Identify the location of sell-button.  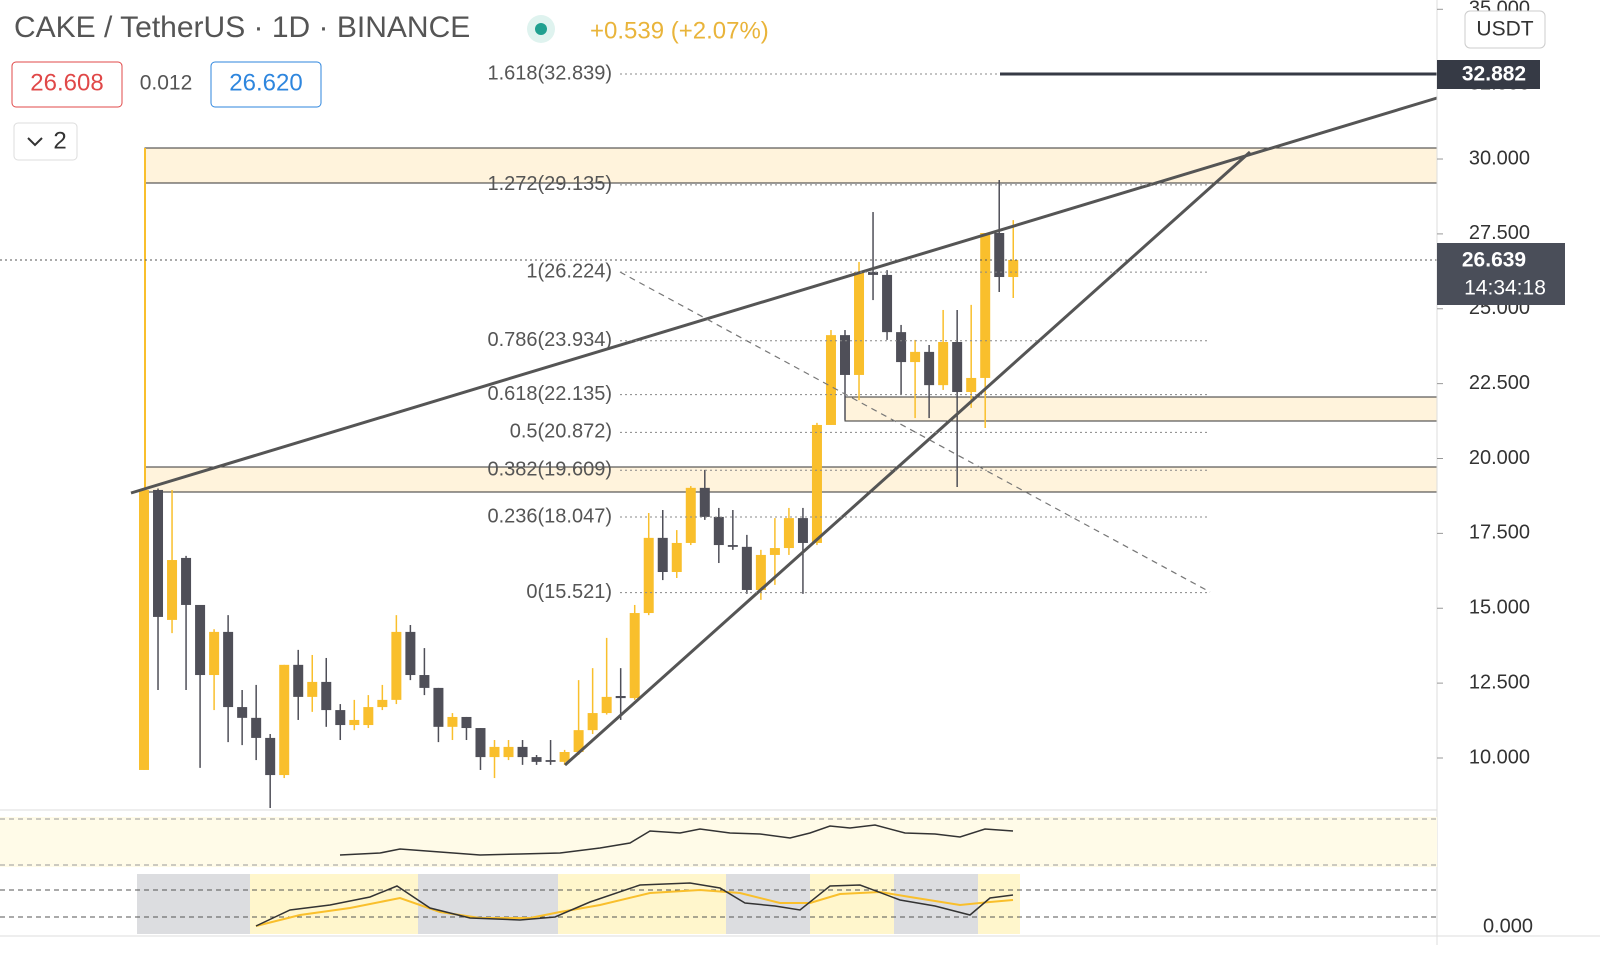
(67, 84).